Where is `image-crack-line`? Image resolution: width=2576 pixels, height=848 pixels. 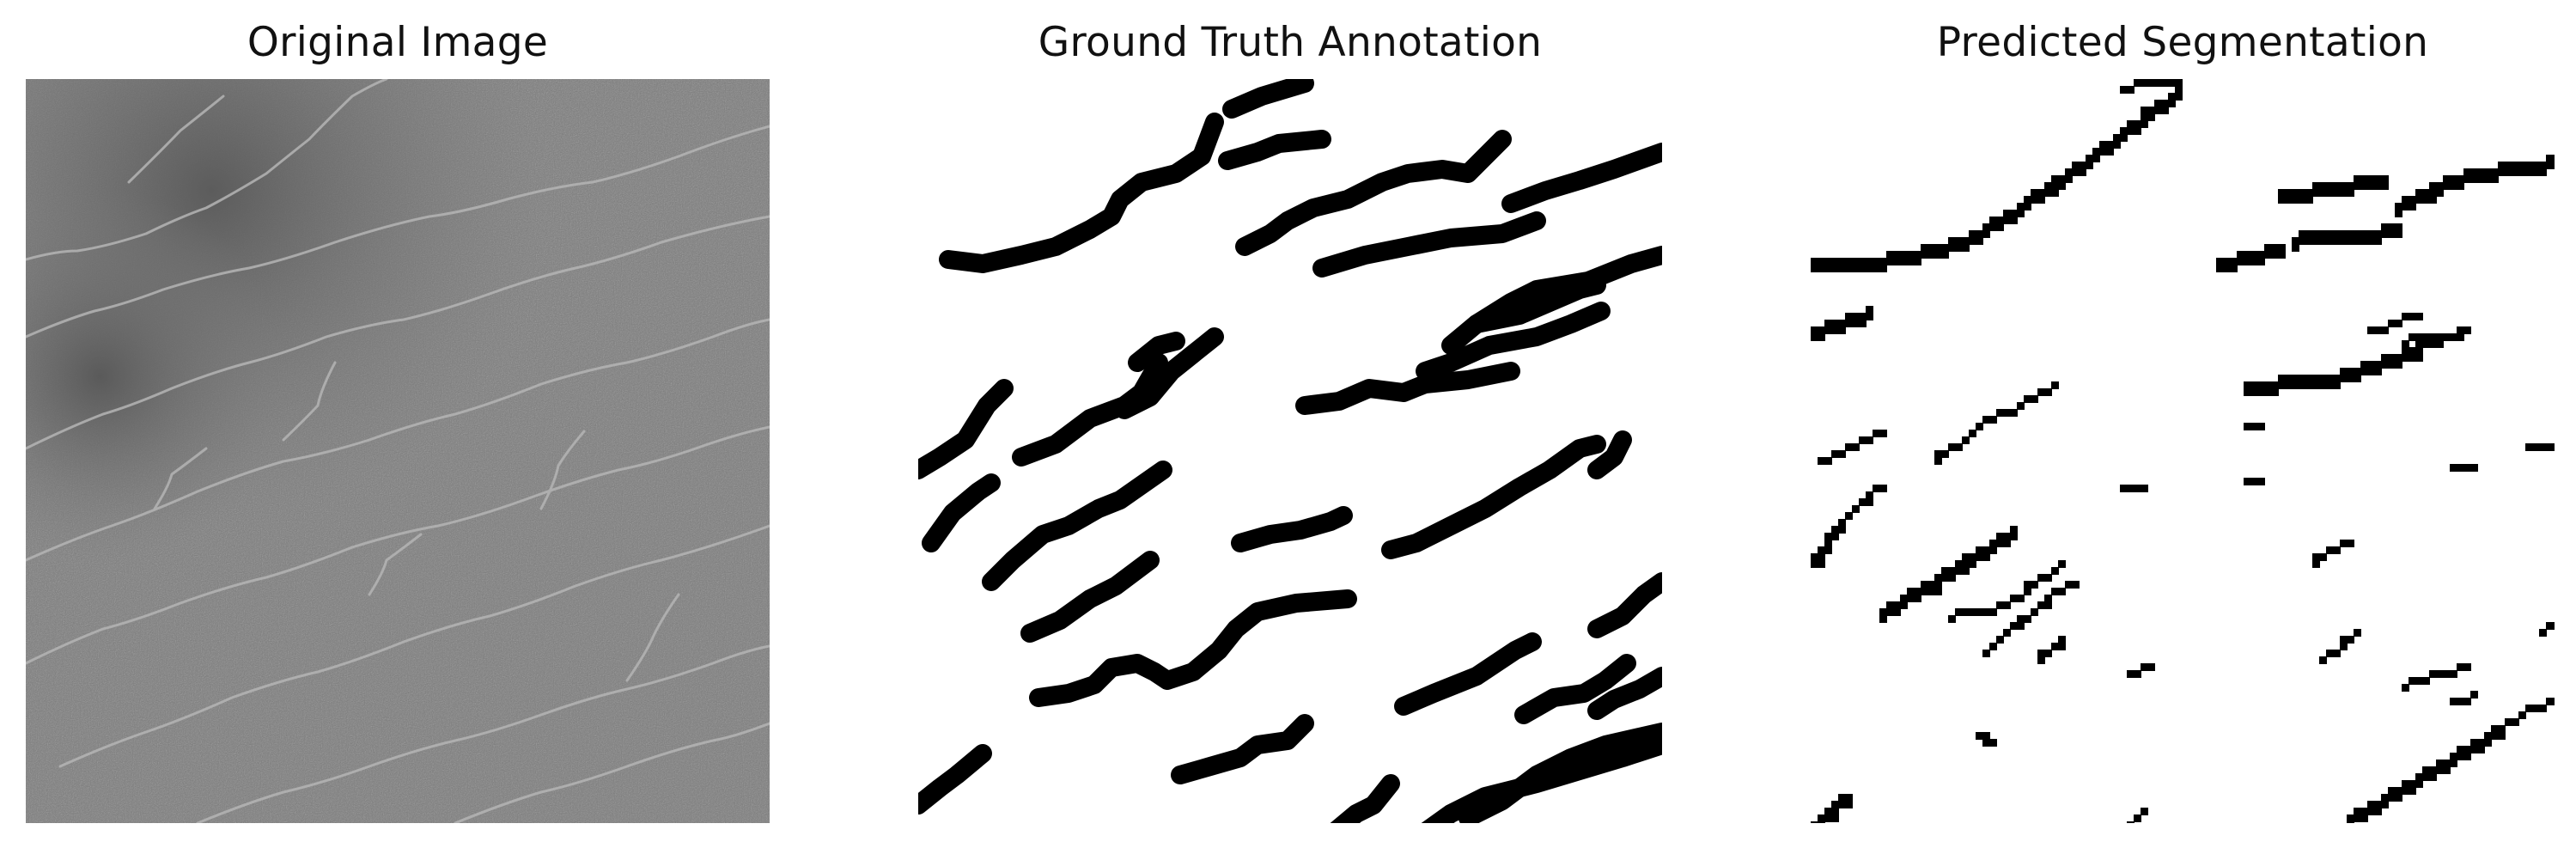
image-crack-line is located at coordinates (652, 637).